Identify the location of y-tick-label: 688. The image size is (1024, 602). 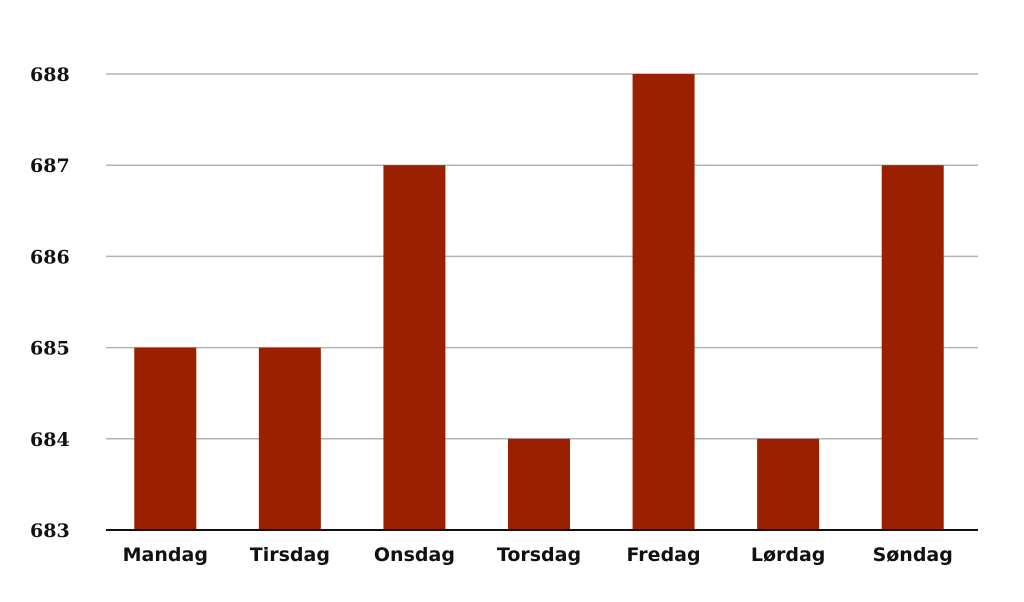
(50, 75).